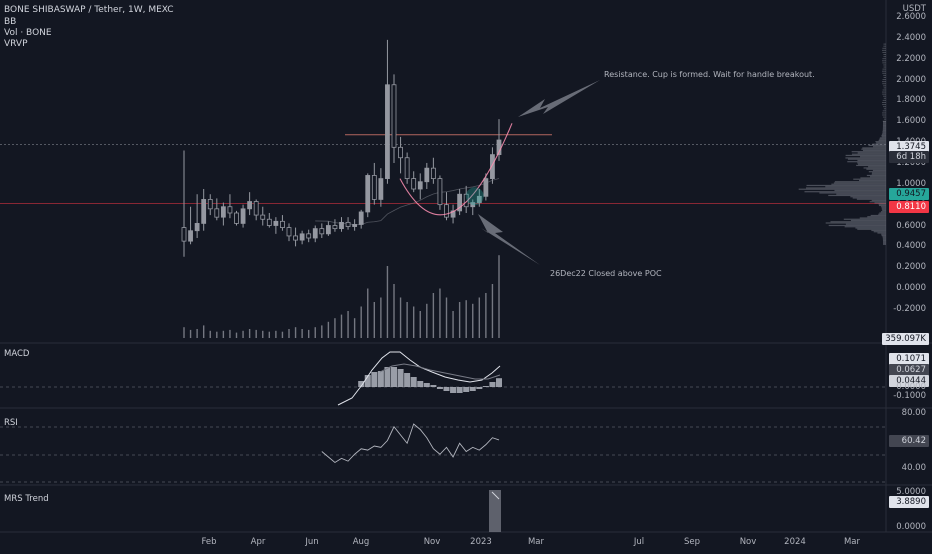 This screenshot has width=932, height=554. Describe the element at coordinates (909, 381) in the screenshot. I see `macd-tag-hist: 0.0444` at that location.